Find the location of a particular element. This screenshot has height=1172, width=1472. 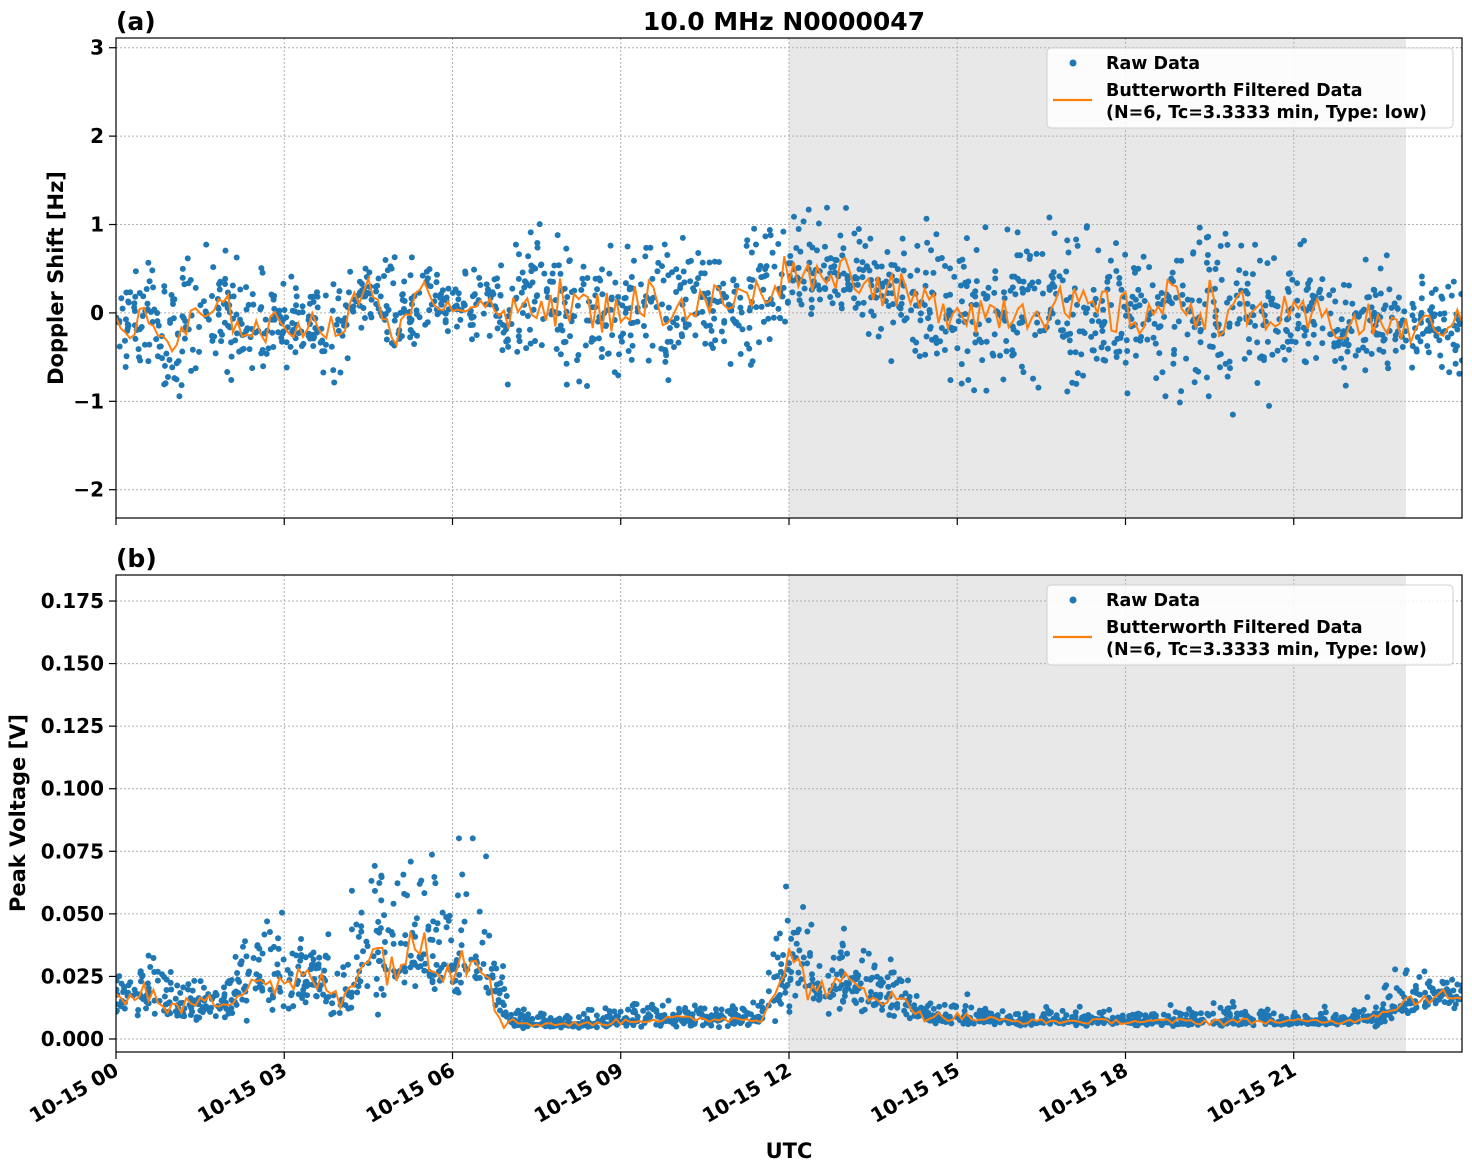

filtered-data-line is located at coordinates (789, 980).